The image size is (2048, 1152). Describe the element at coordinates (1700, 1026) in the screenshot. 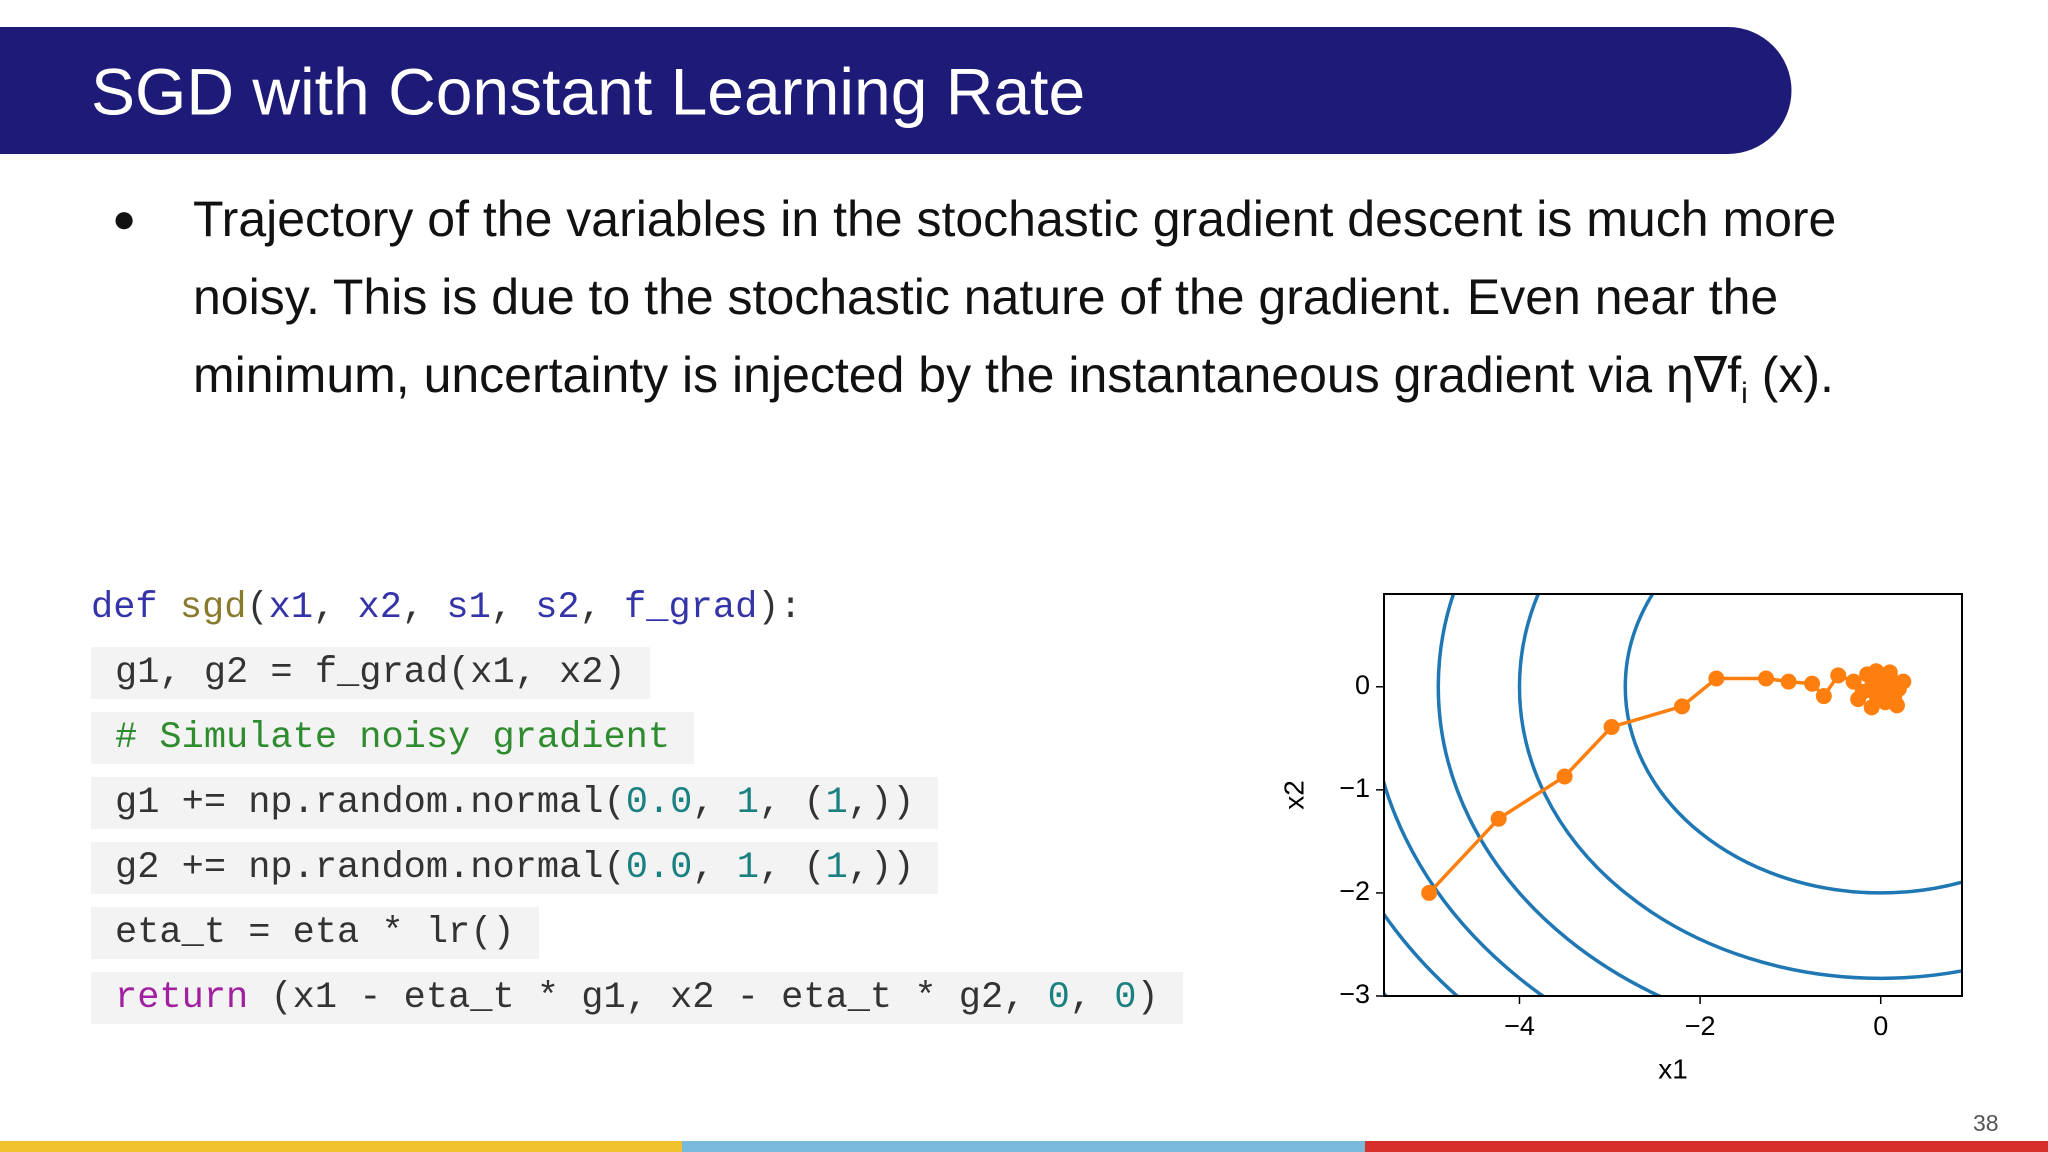

I see `x-tick-label: −2` at that location.